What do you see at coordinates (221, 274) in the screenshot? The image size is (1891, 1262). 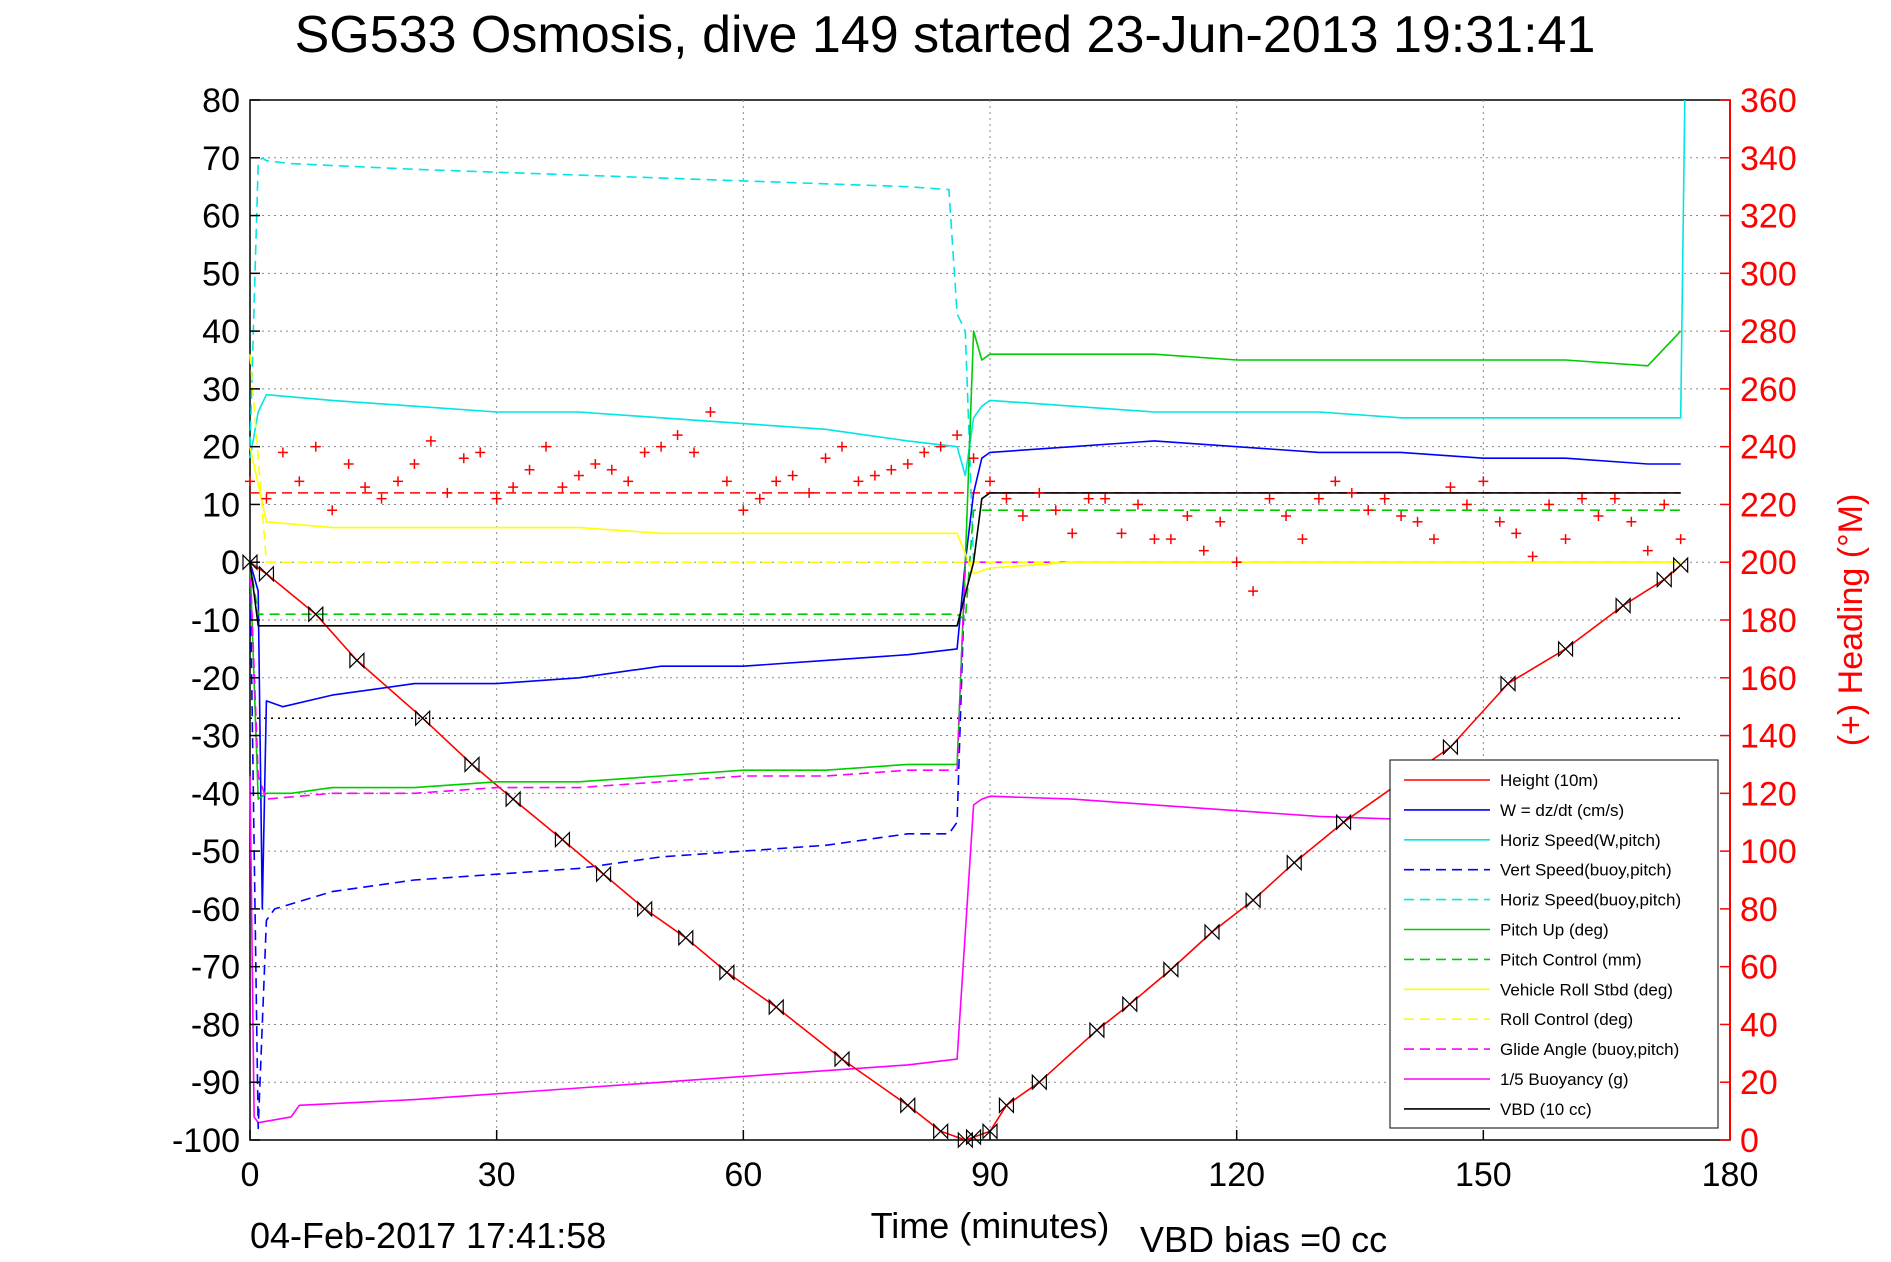 I see `y-tick-label: 50` at bounding box center [221, 274].